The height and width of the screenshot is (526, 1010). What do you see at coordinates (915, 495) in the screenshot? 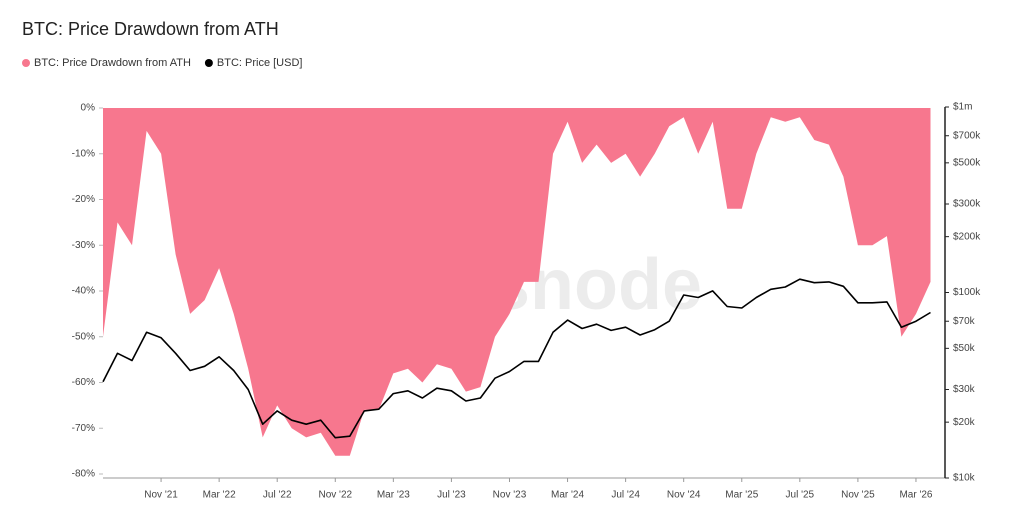
I see `x-tick-label: Mar '26` at bounding box center [915, 495].